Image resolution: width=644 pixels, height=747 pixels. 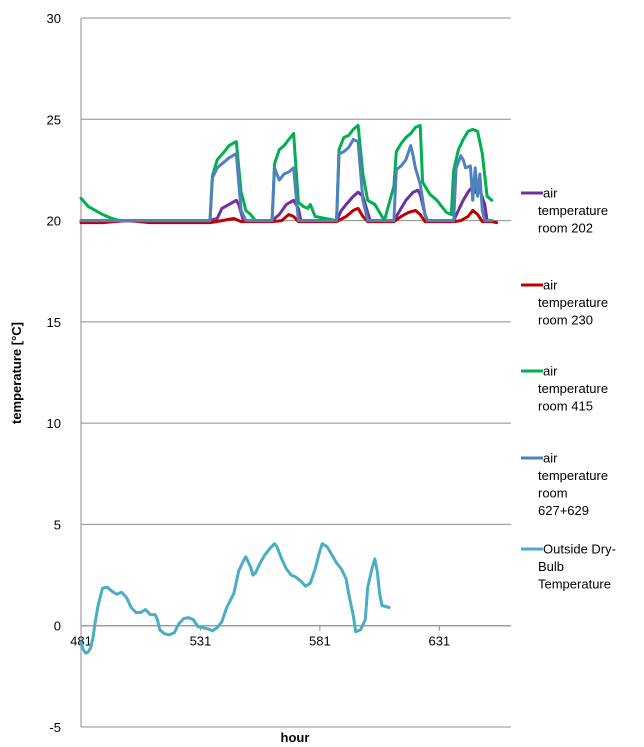 What do you see at coordinates (57, 626) in the screenshot?
I see `y-tick-label: 0` at bounding box center [57, 626].